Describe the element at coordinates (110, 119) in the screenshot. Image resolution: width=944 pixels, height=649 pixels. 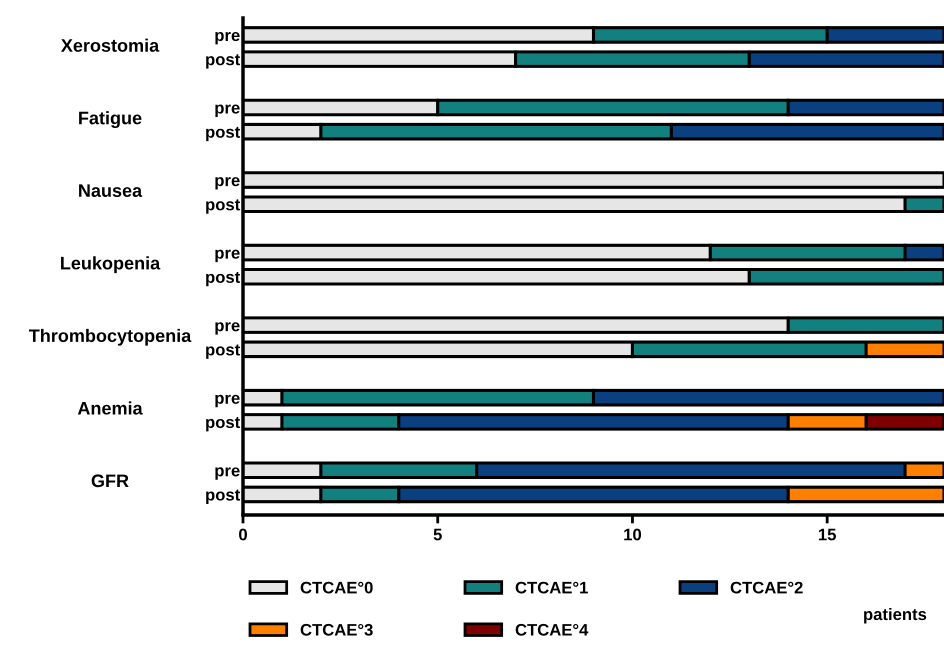
I see `text: Fatigue` at that location.